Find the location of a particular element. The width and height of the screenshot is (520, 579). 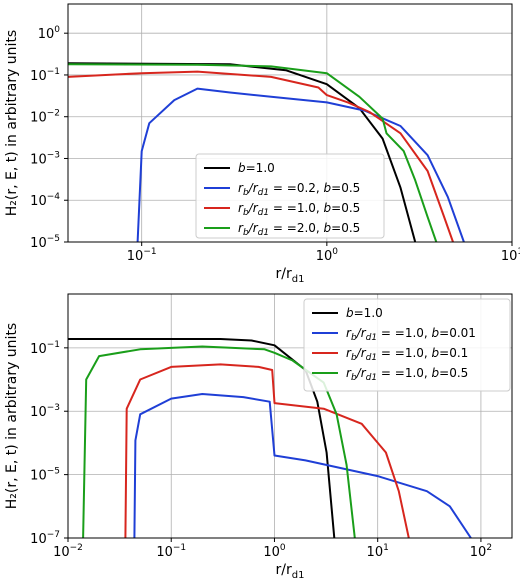

y-tick-label: 10⁻⁴ is located at coordinates (45, 200).